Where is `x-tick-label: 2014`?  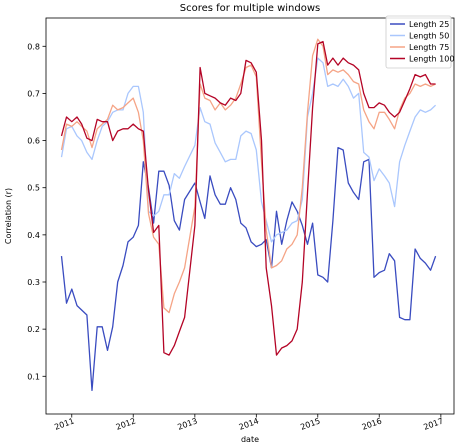
x-tick-label: 2014 is located at coordinates (249, 423).